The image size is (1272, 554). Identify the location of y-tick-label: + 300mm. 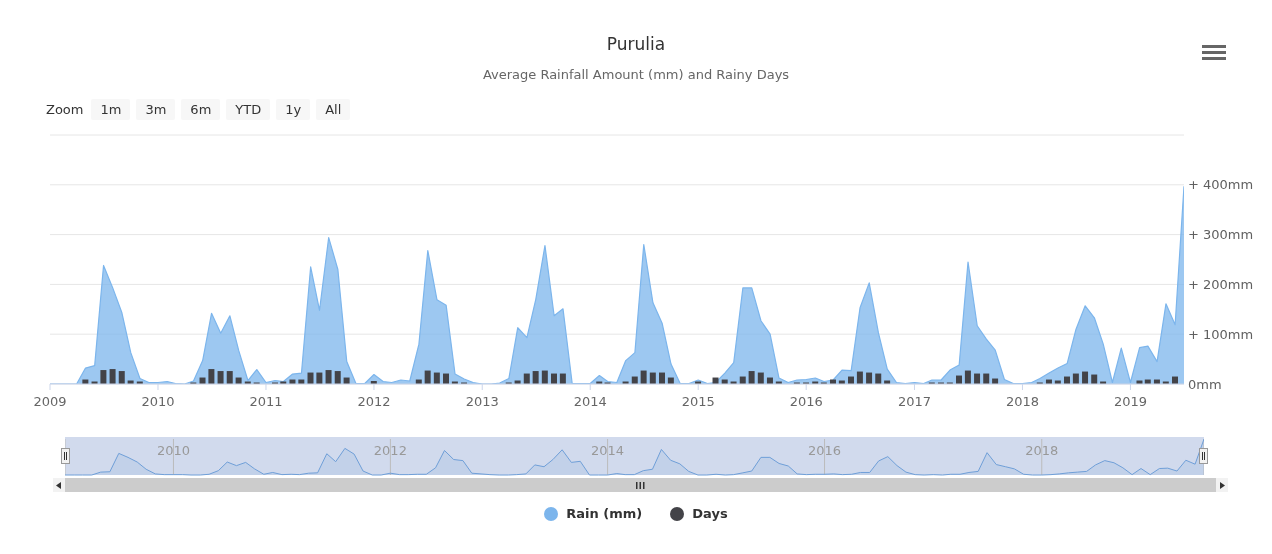
(1221, 235).